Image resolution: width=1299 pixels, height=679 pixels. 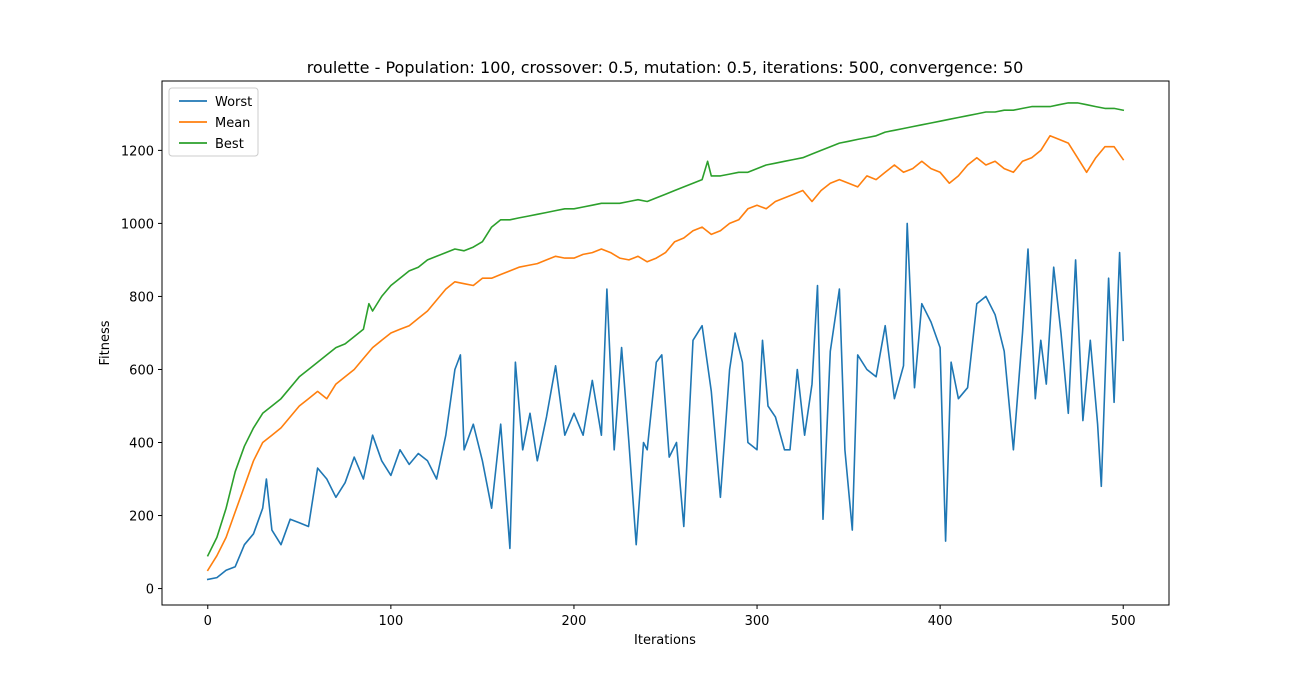 What do you see at coordinates (141, 444) in the screenshot?
I see `y-tick-label: 400` at bounding box center [141, 444].